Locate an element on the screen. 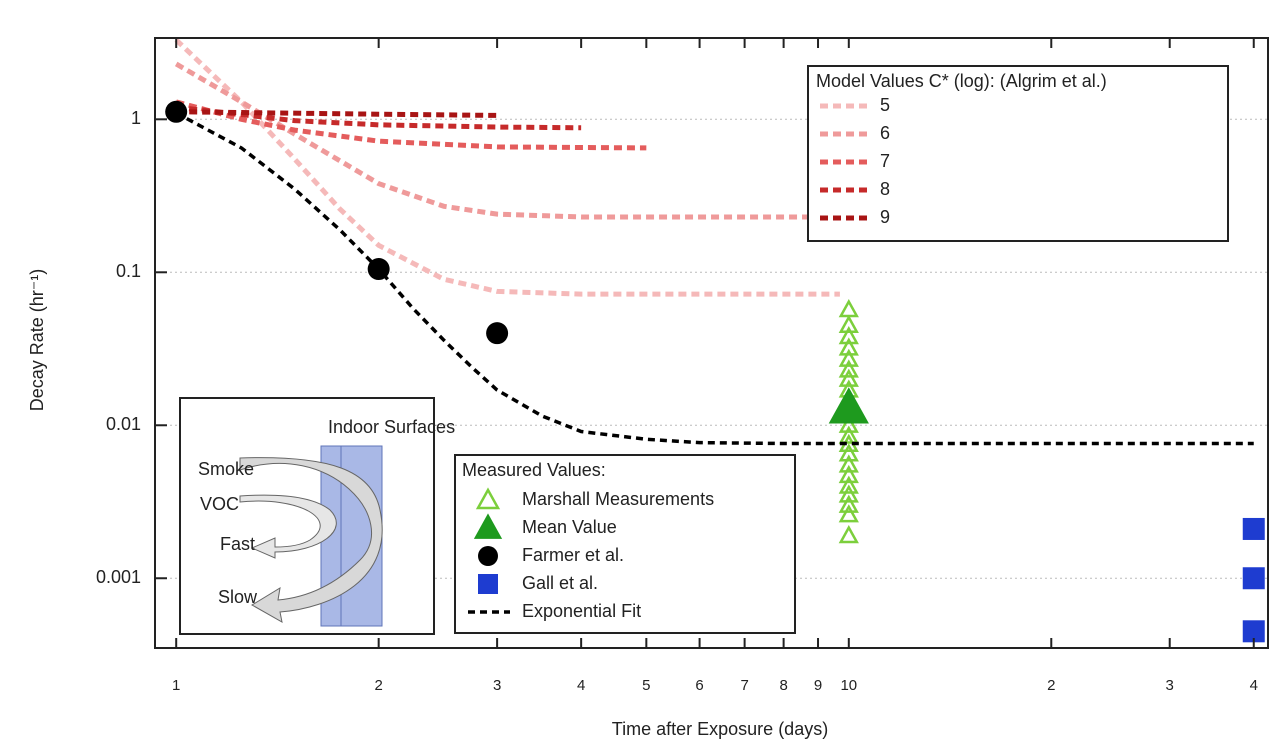  legend-label: Farmer et al. is located at coordinates (573, 555).